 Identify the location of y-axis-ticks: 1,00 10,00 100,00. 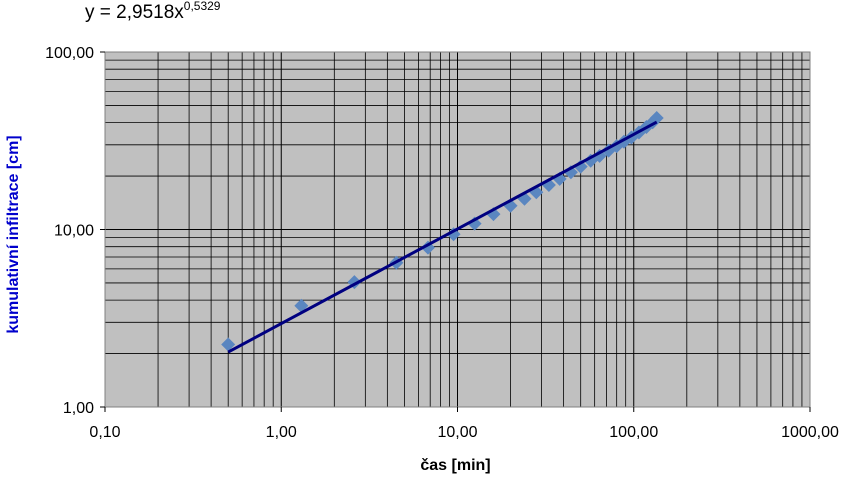
(75, 231).